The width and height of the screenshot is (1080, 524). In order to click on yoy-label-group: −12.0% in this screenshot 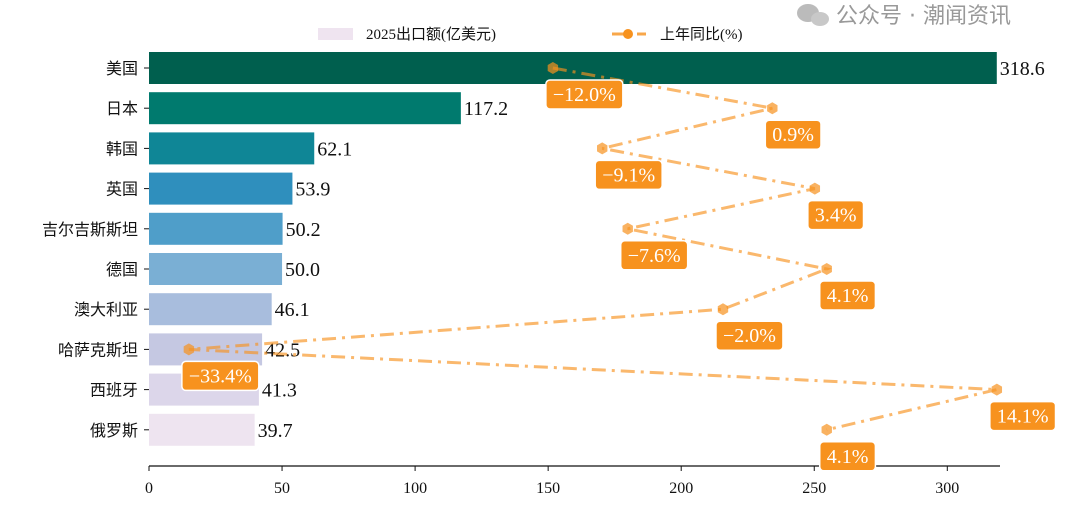, I will do `click(584, 94)`.